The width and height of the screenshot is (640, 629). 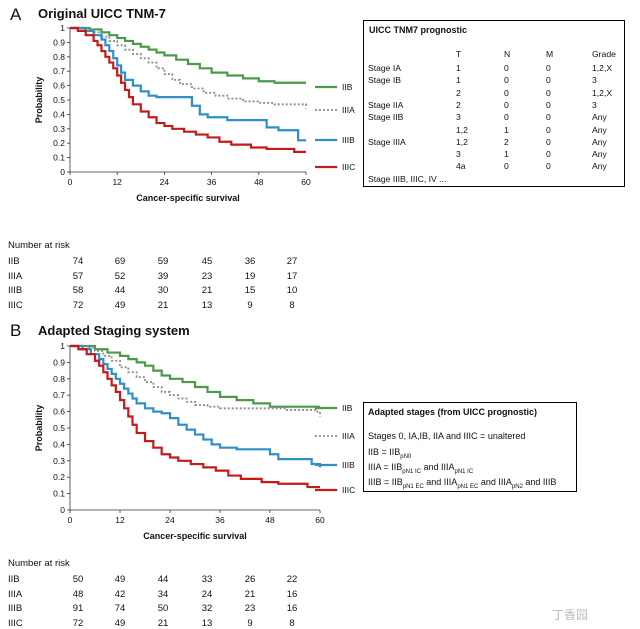 What do you see at coordinates (120, 520) in the screenshot?
I see `x-tick-label-b: 12` at bounding box center [120, 520].